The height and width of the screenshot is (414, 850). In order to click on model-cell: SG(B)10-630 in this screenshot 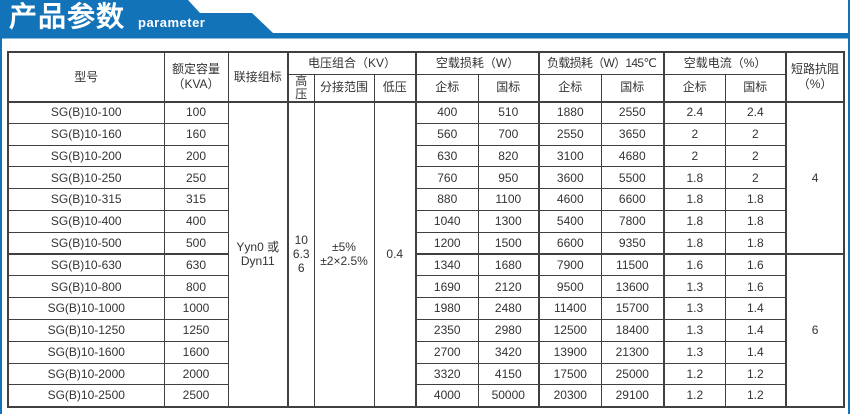, I will do `click(86, 265)`.